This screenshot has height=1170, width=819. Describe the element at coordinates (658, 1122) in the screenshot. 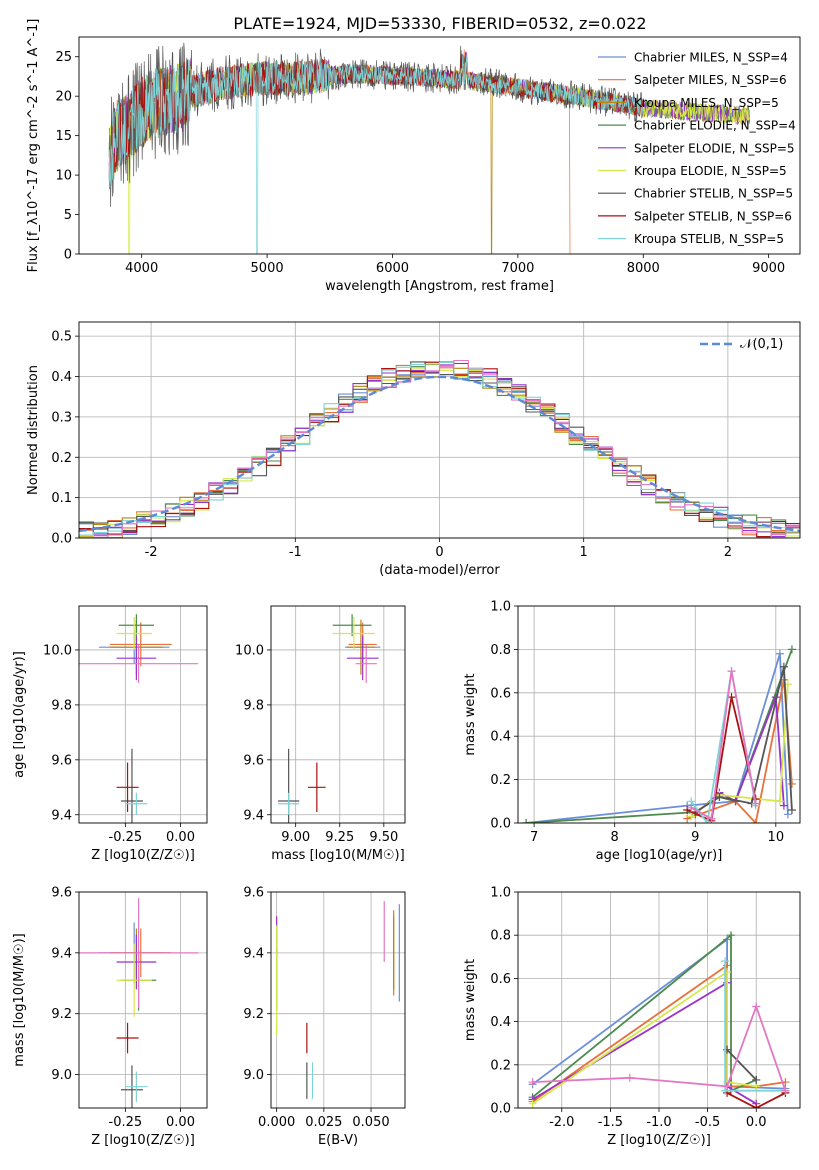

I see `x-tick-label: -1.0` at that location.